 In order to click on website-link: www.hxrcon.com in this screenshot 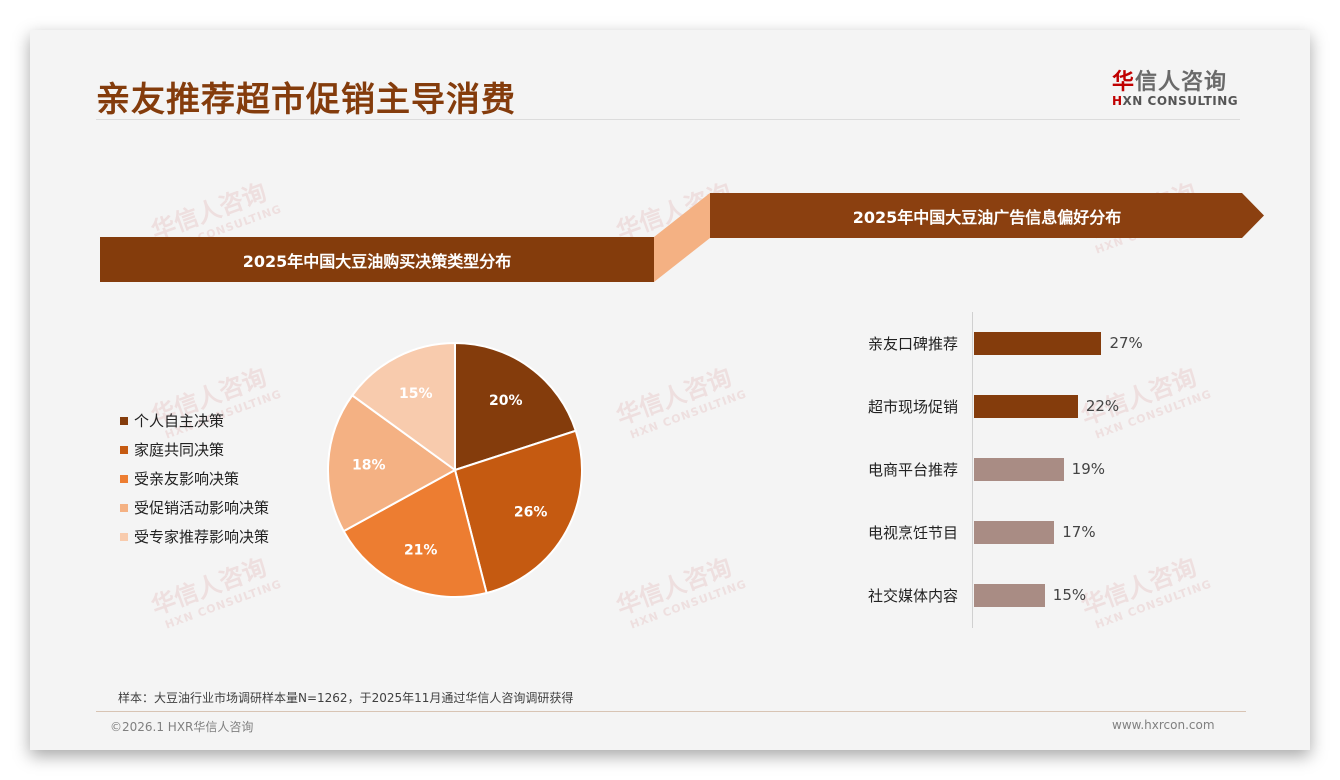, I will do `click(1163, 725)`.